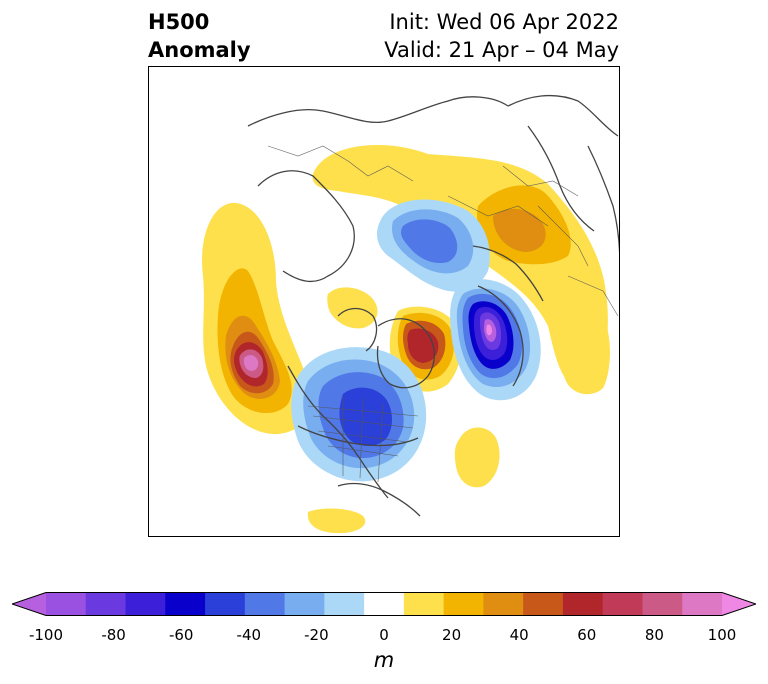 This screenshot has width=768, height=684. Describe the element at coordinates (519, 635) in the screenshot. I see `colorbar-tick-label: 40` at that location.